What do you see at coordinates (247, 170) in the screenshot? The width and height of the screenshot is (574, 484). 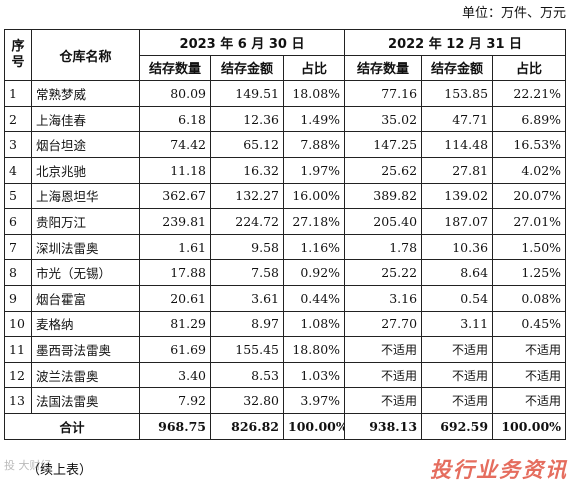 I see `row-amount-2023: 16.32` at bounding box center [247, 170].